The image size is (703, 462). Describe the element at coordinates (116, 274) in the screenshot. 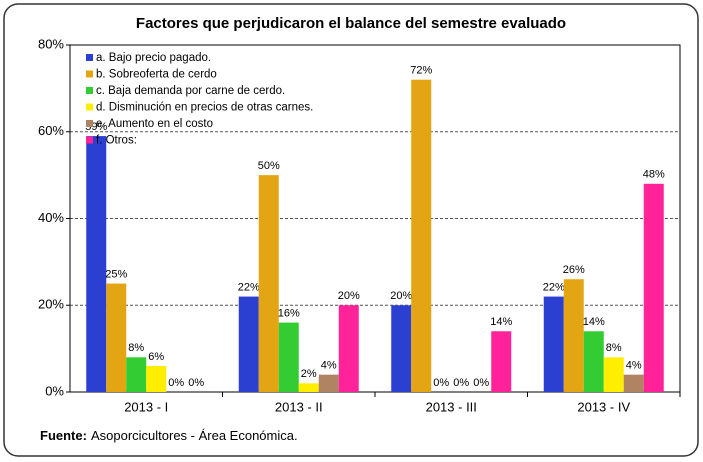

I see `data-label: 25%` at that location.